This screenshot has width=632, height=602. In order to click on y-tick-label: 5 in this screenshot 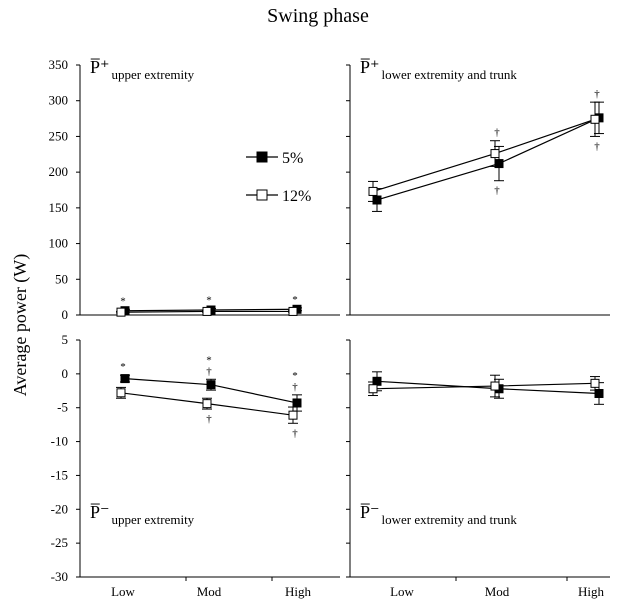, I will do `click(65, 339)`.